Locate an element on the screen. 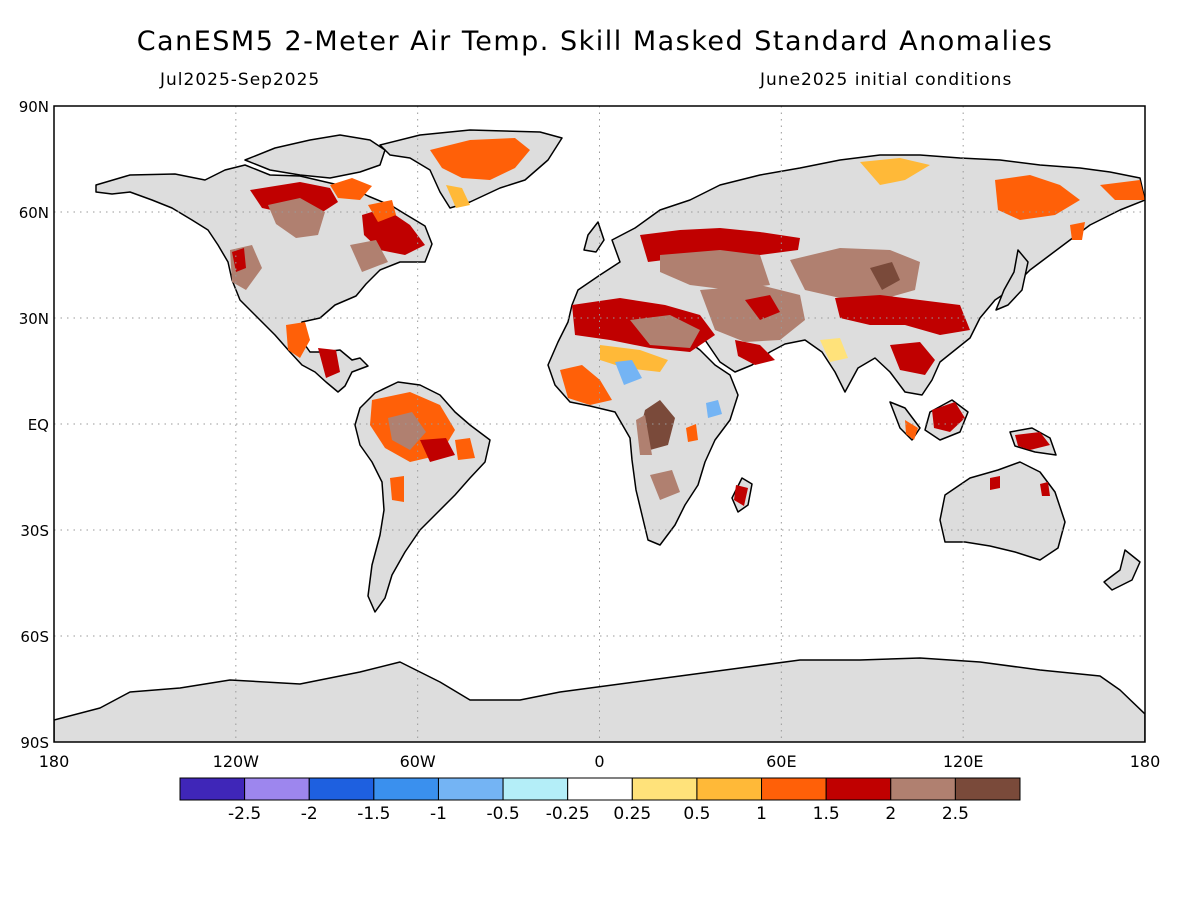 Image resolution: width=1200 pixels, height=900 pixels. colorbar-label: 0.5 is located at coordinates (696, 814).